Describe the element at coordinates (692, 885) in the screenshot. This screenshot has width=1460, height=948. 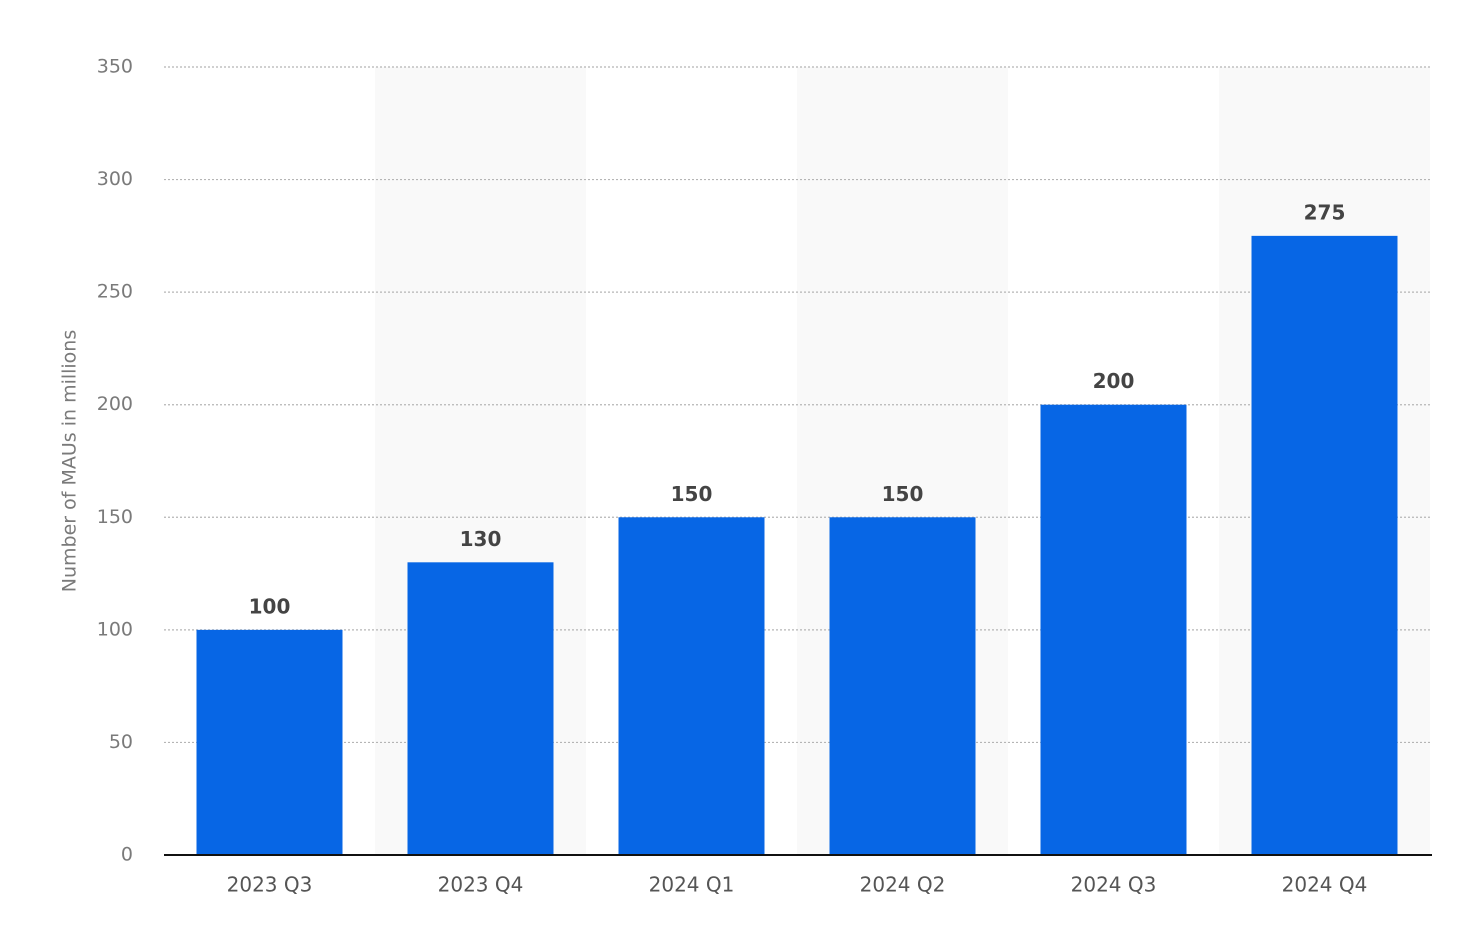
I see `x-tick-label: 2024 Q1` at that location.